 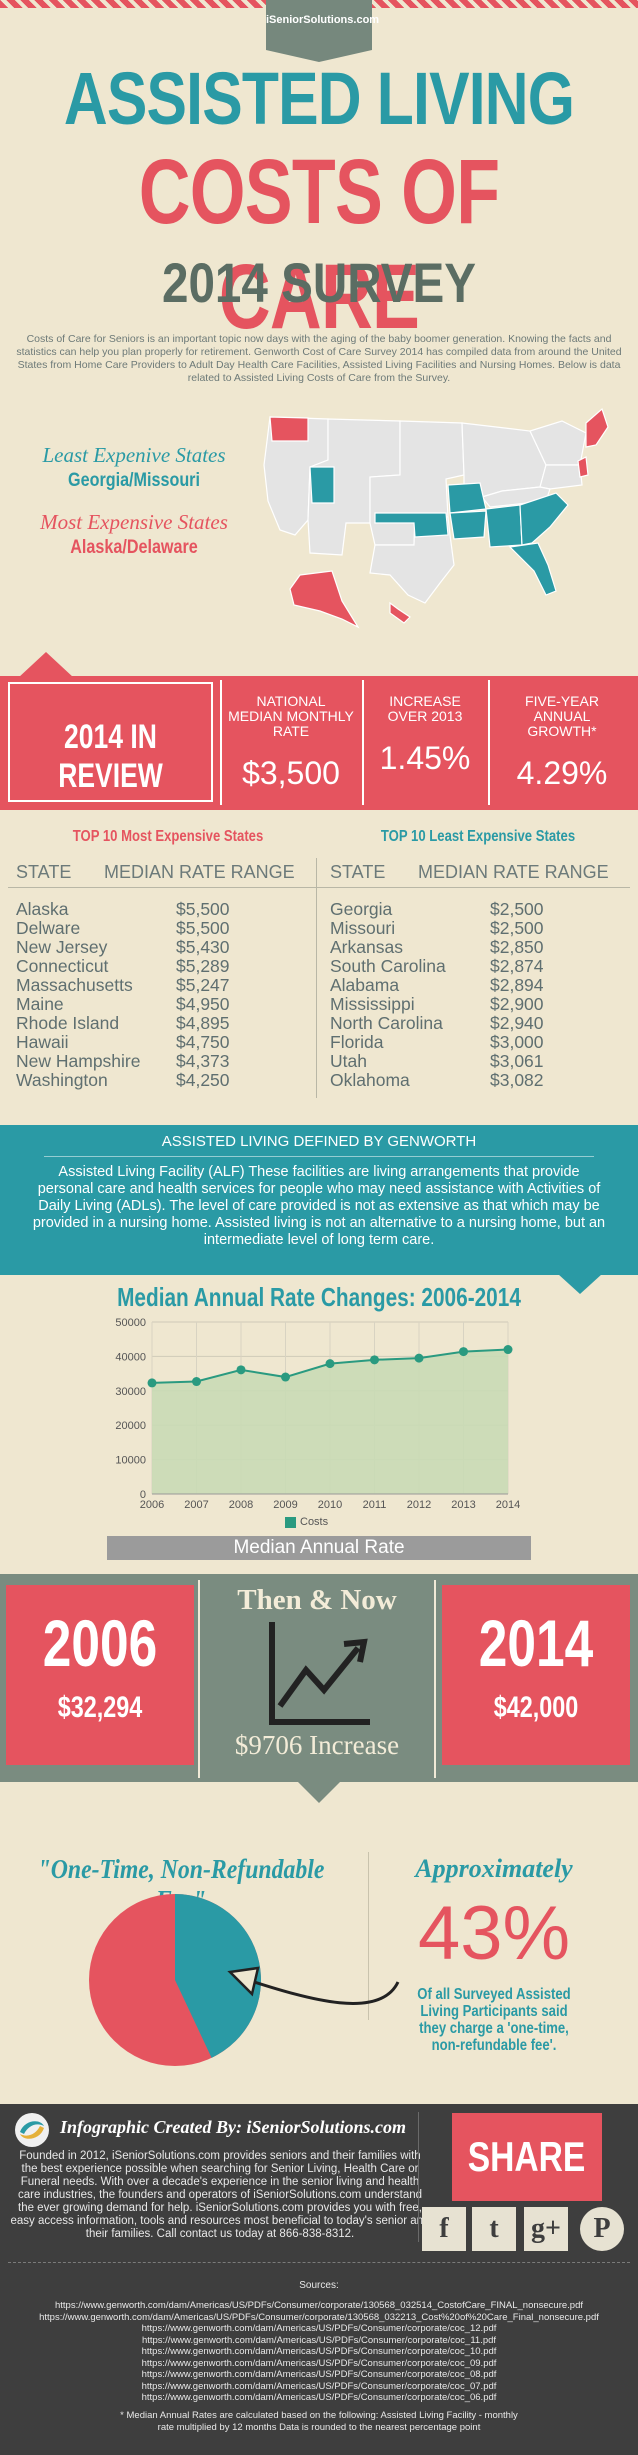 What do you see at coordinates (463, 1505) in the screenshot?
I see `x-tick-label: 2013` at bounding box center [463, 1505].